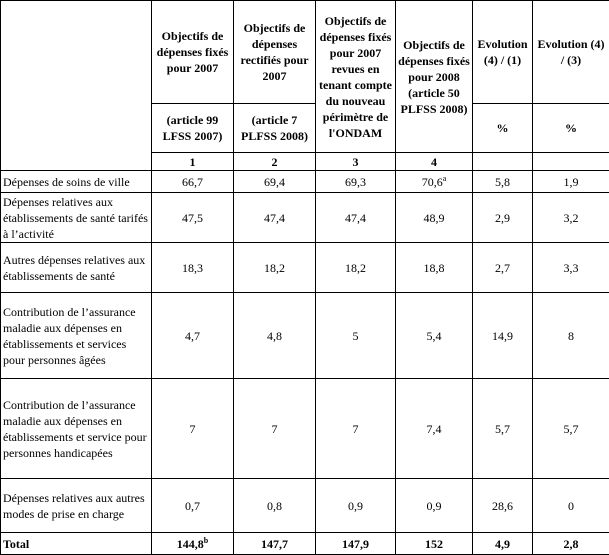 The image size is (609, 555). What do you see at coordinates (275, 182) in the screenshot?
I see `row-value: 69,4` at bounding box center [275, 182].